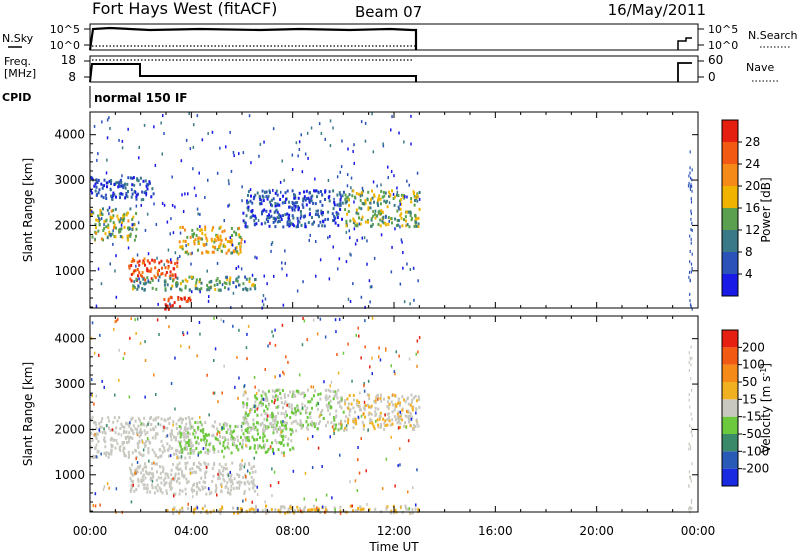 This screenshot has height=554, width=800. Describe the element at coordinates (691, 272) in the screenshot. I see `late-echo-cell` at that location.